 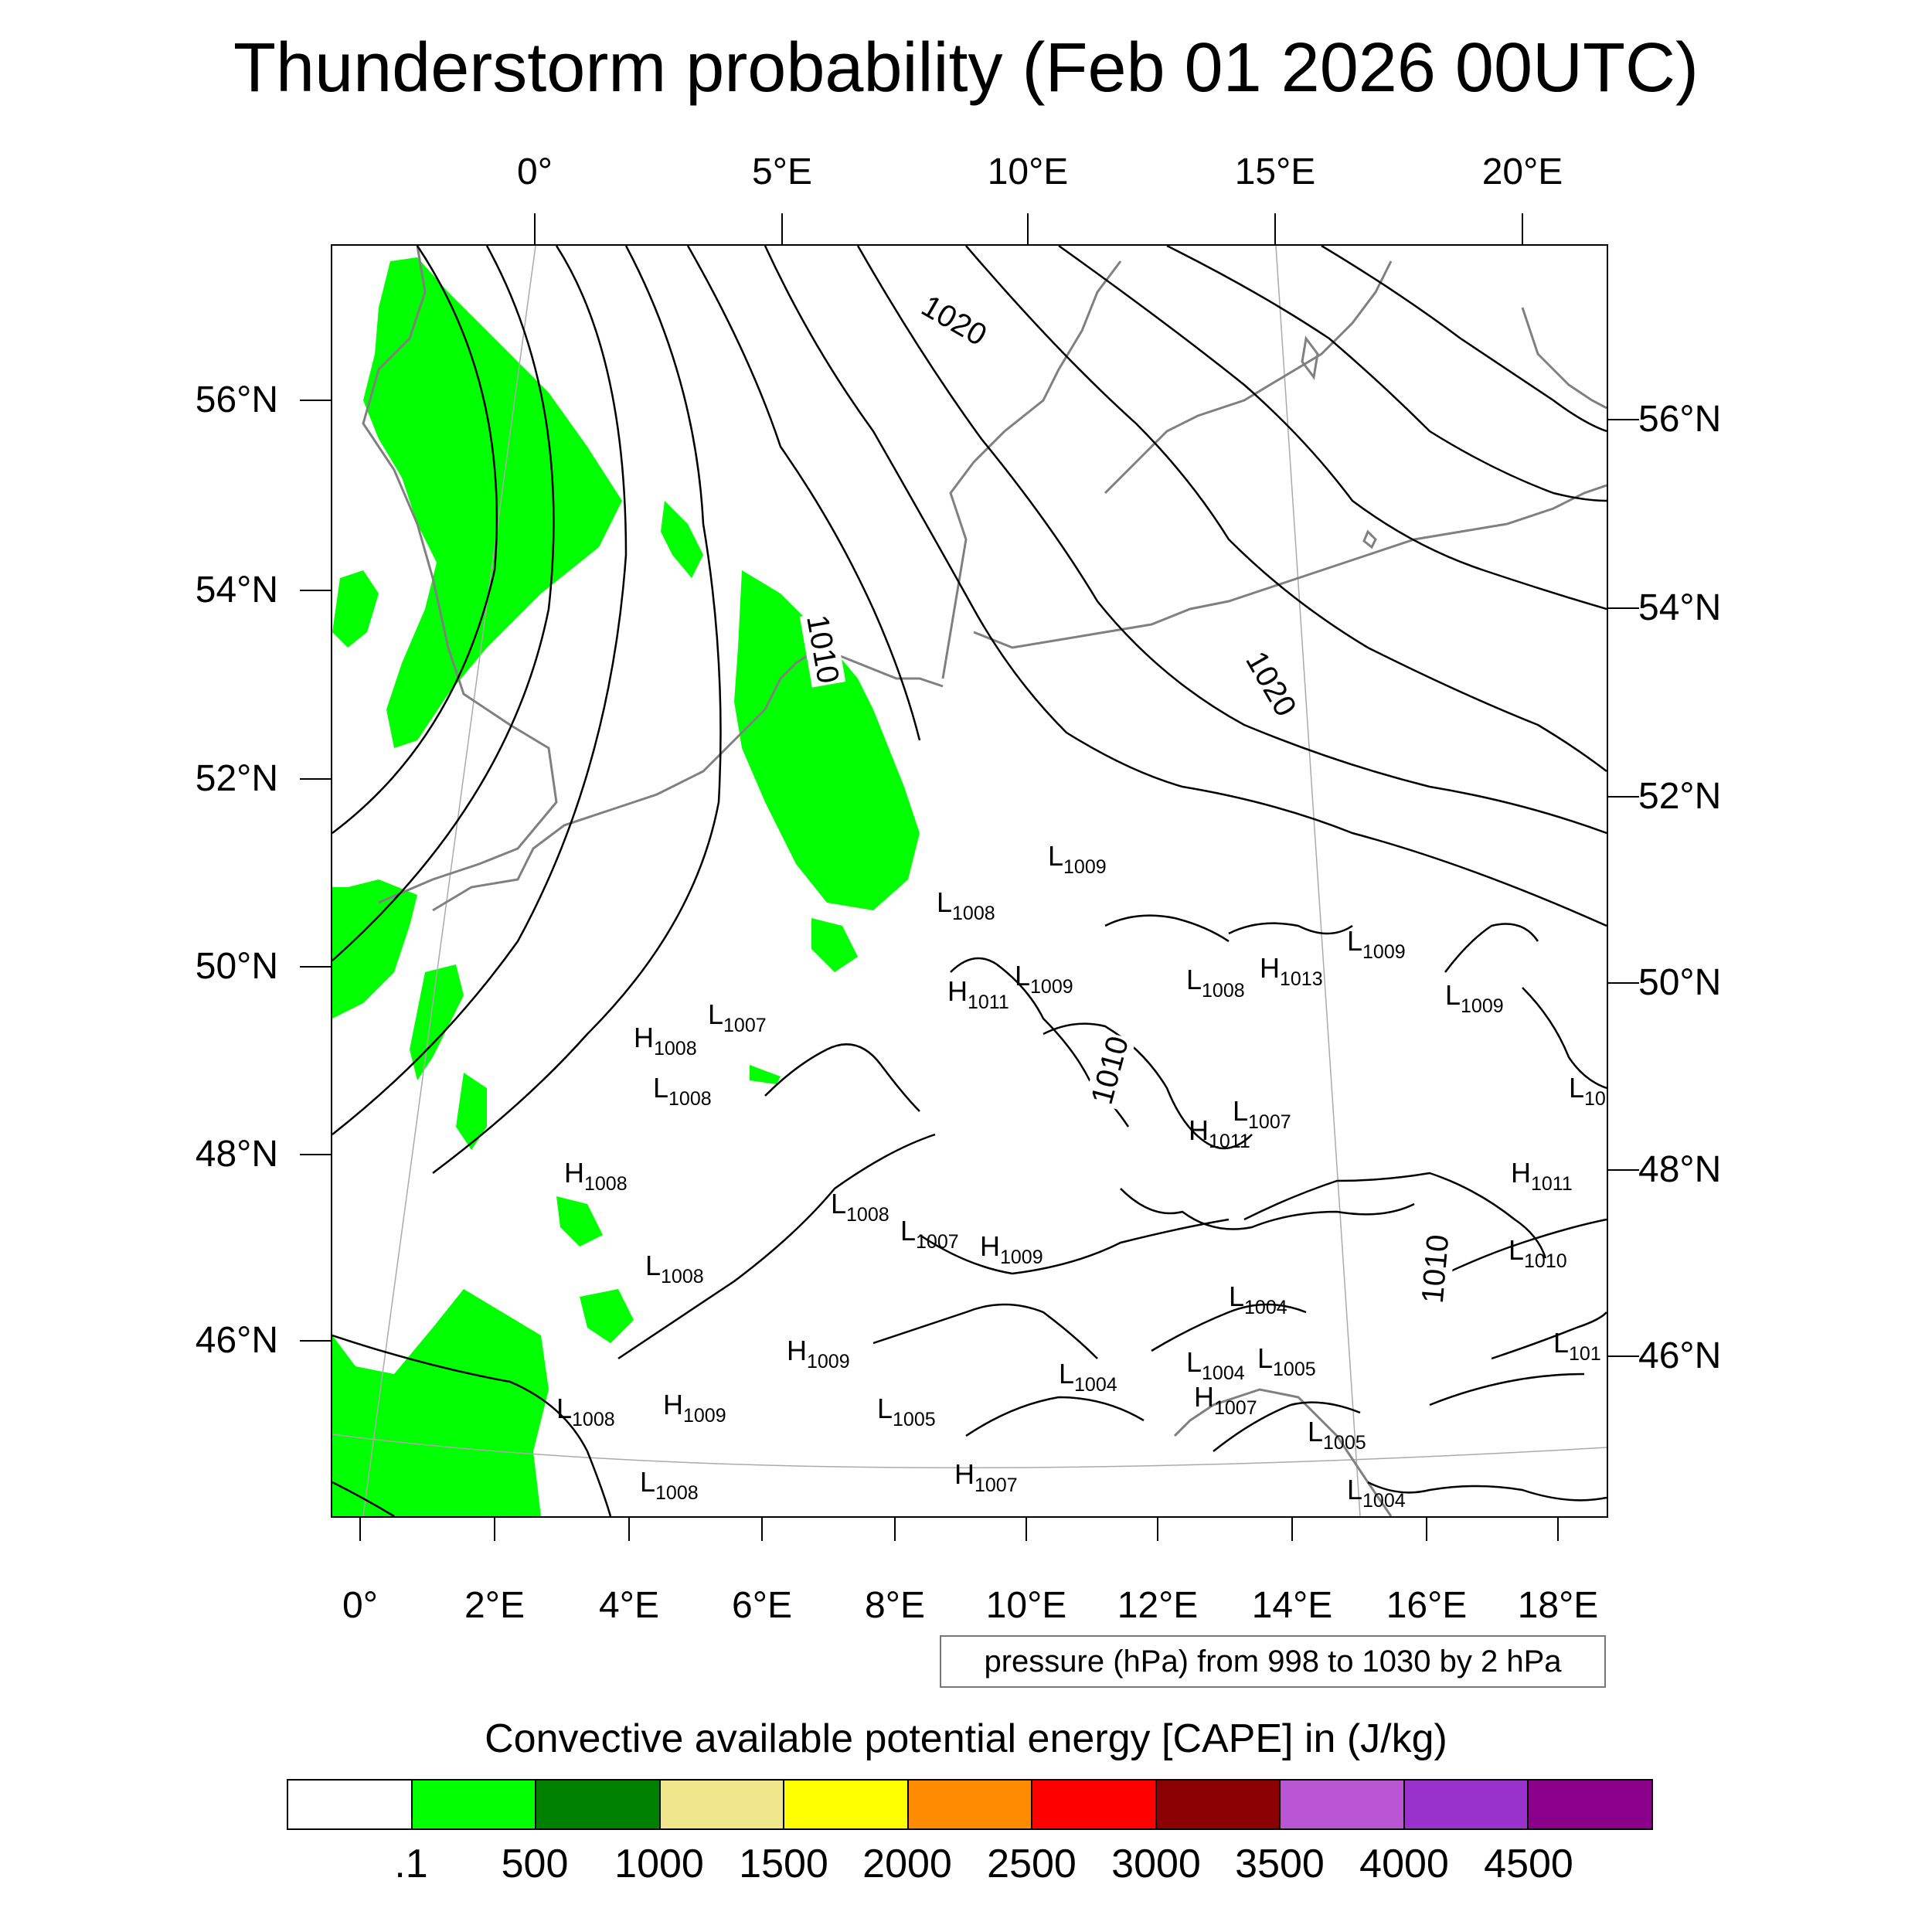 What do you see at coordinates (1404, 1864) in the screenshot?
I see `colorbar-label: 4000` at bounding box center [1404, 1864].